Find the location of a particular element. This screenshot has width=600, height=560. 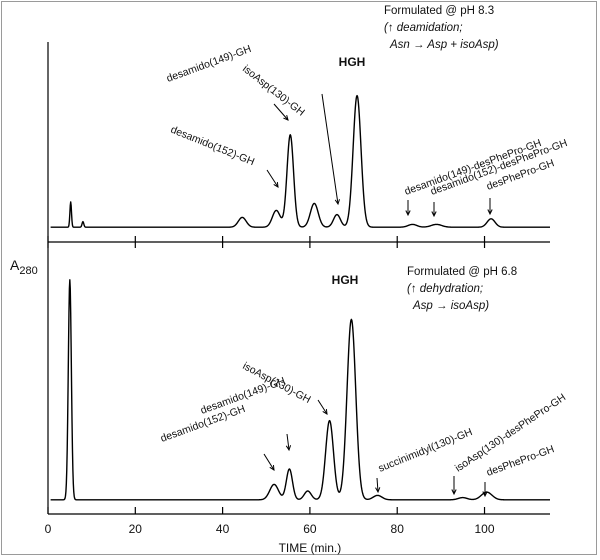

y-axis-label: A280 is located at coordinates (24, 267).